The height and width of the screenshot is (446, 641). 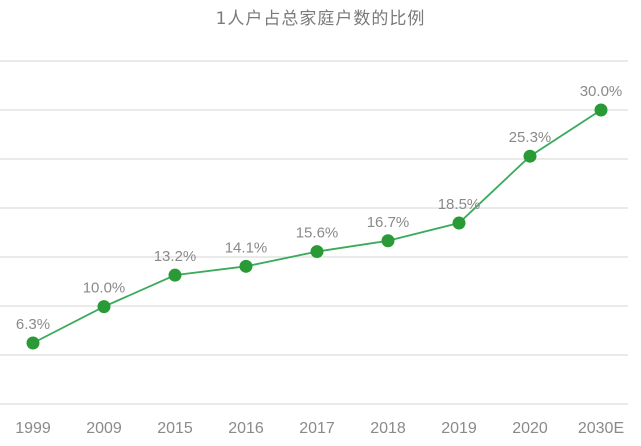 I want to click on x-tick-label: 2030E, so click(x=601, y=428).